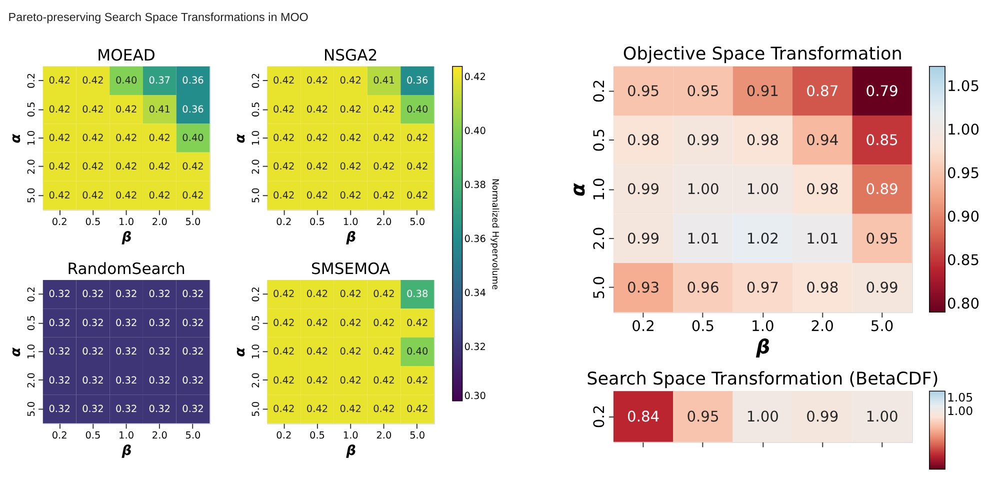 Image resolution: width=986 pixels, height=491 pixels. I want to click on chart-title: RandomSearch, so click(126, 269).